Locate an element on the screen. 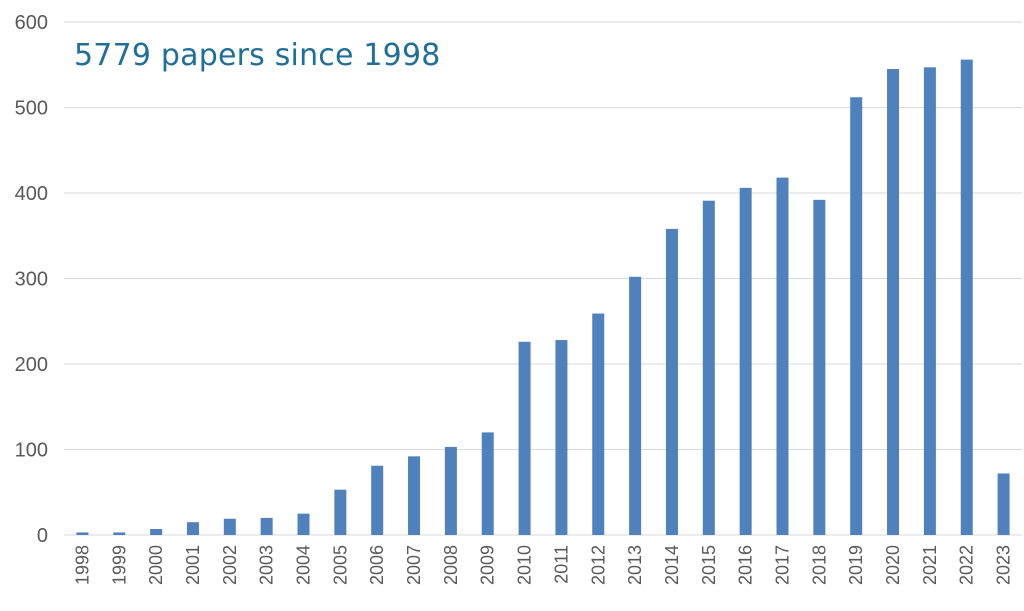  bar-2013 is located at coordinates (635, 405).